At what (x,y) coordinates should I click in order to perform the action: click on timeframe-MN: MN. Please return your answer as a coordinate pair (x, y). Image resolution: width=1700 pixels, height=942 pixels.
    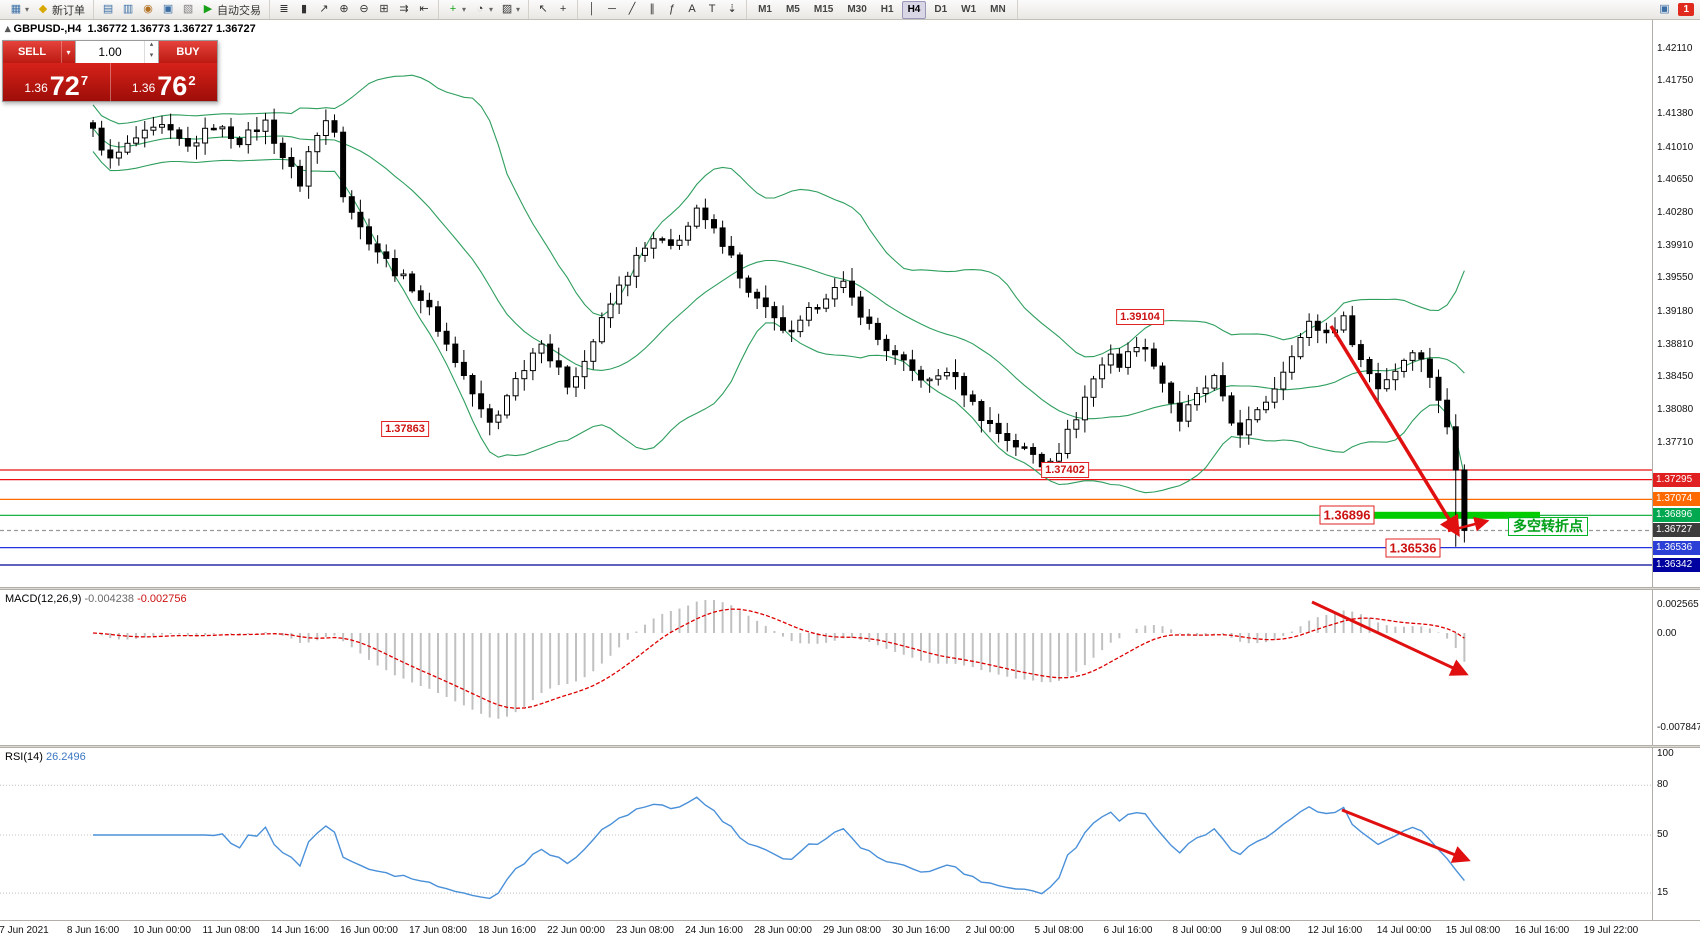
    Looking at the image, I should click on (998, 9).